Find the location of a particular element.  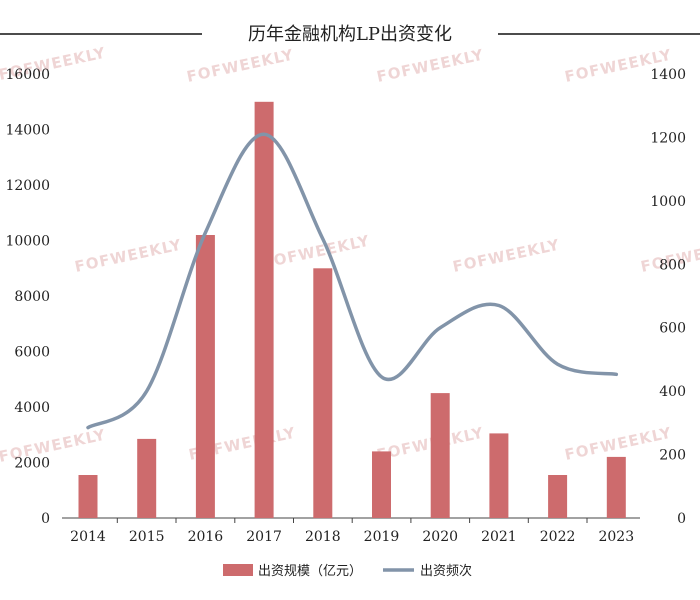

bar-2020 is located at coordinates (440, 455).